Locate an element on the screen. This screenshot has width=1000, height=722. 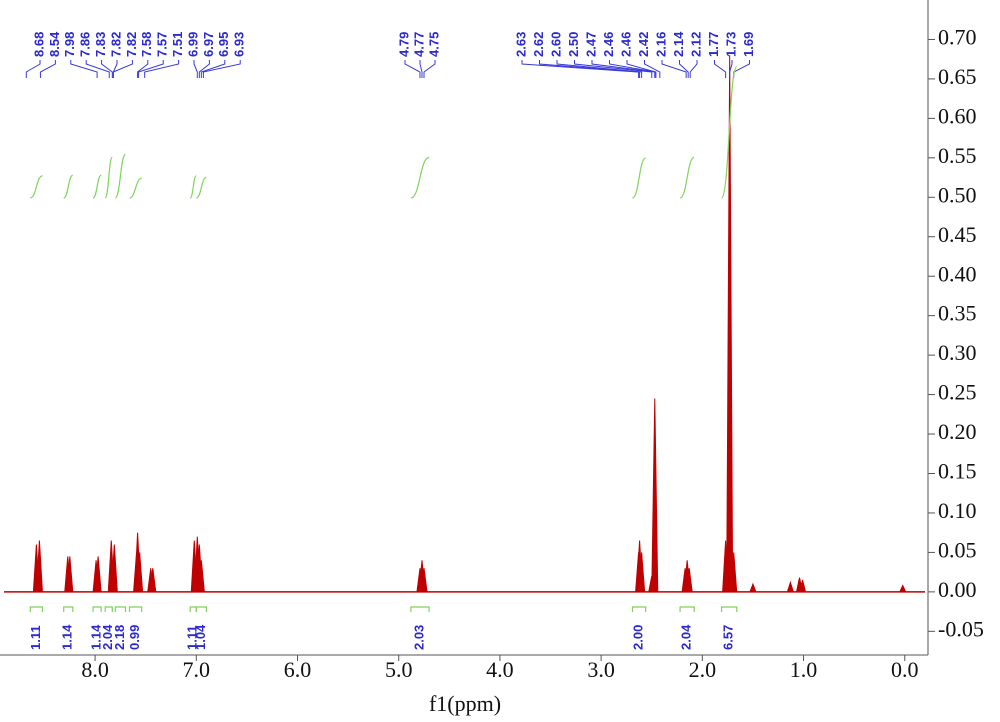
peak-label: 7.83 is located at coordinates (100, 44).